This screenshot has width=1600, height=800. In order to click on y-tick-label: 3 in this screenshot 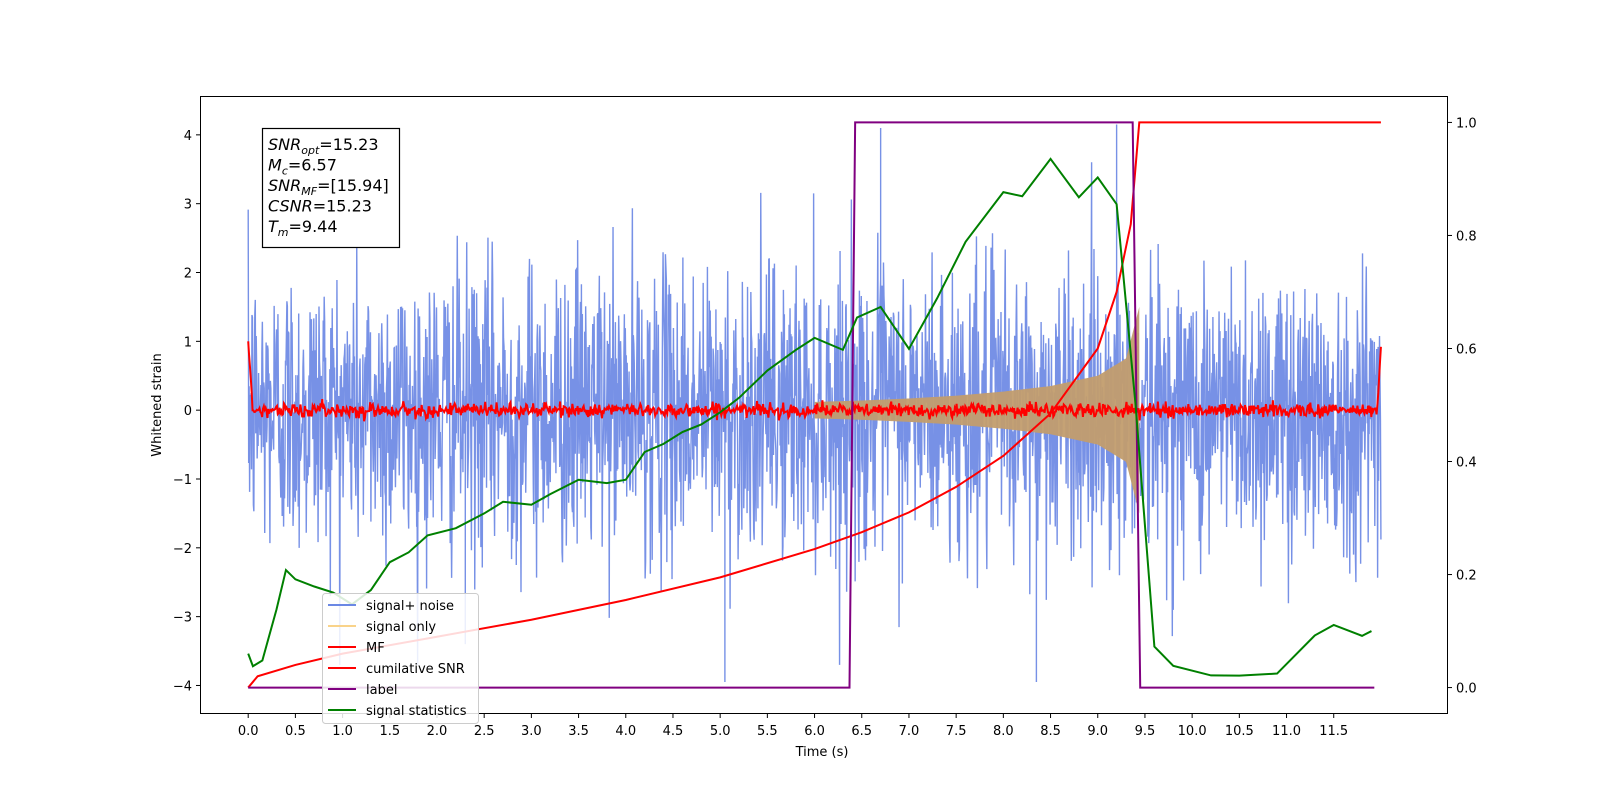, I will do `click(188, 205)`.